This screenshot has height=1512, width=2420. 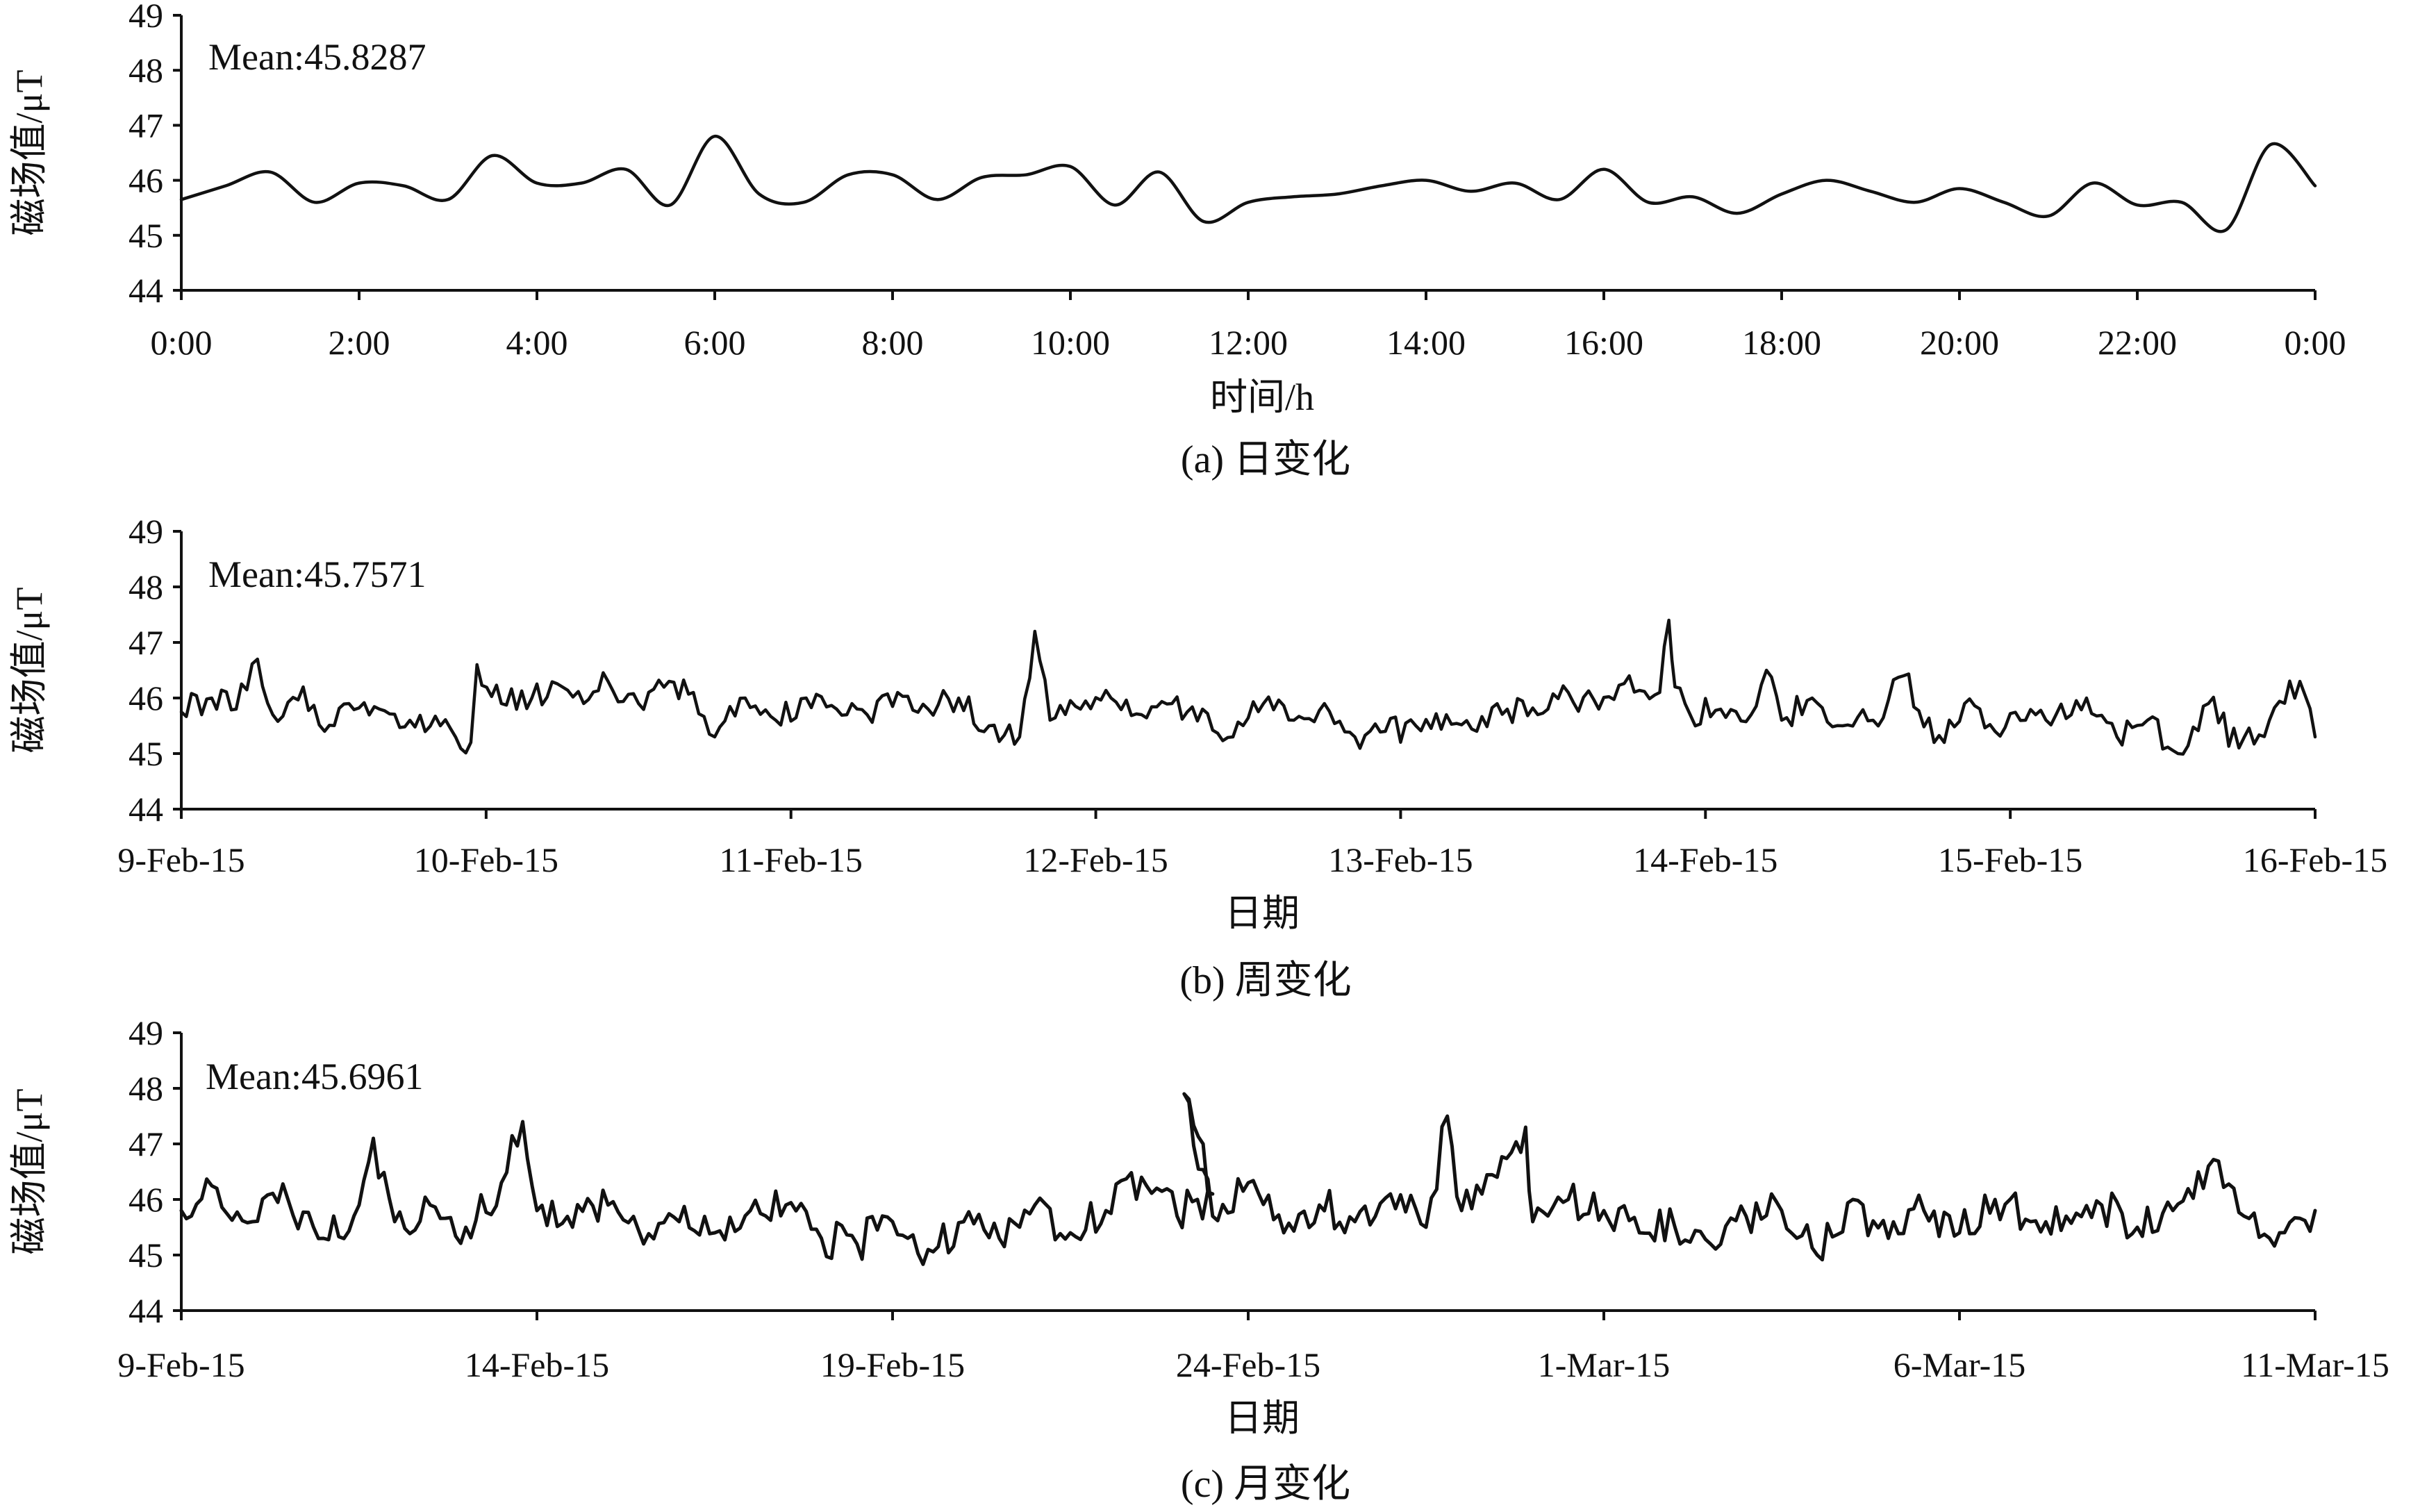 I want to click on x-tick-label: 18:00, so click(x=1782, y=342).